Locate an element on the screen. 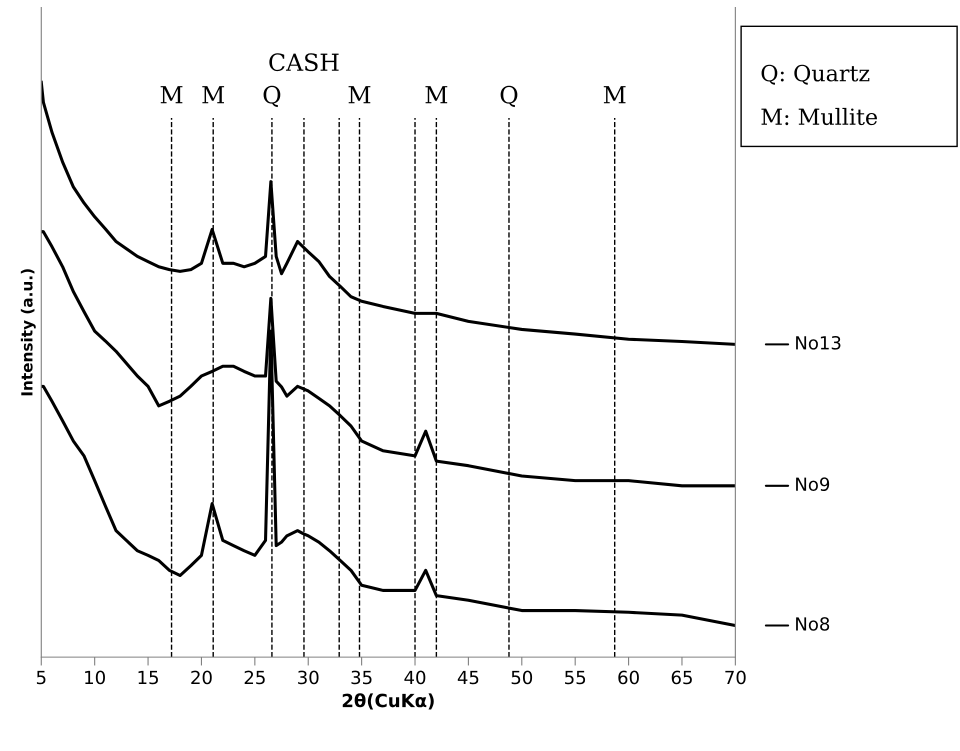  text: M: Mullite is located at coordinates (819, 117).